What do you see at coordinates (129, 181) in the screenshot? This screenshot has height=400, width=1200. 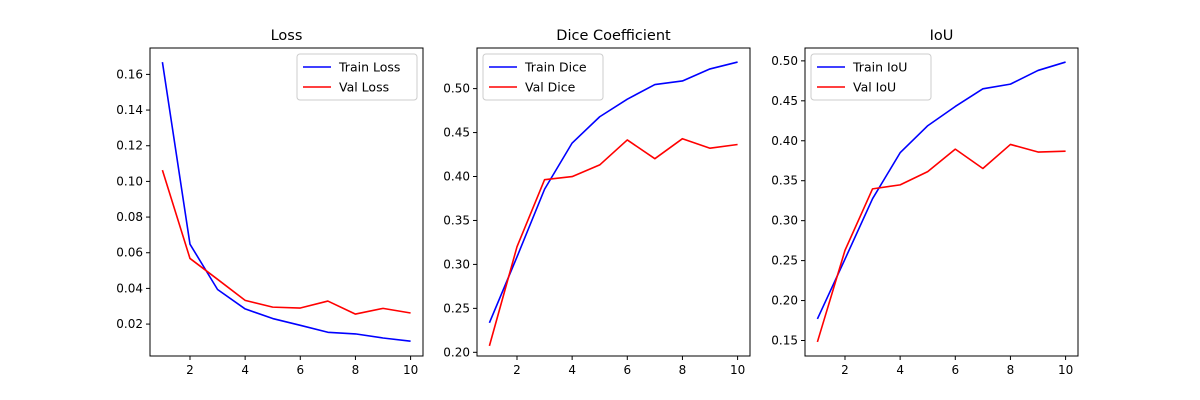 I see `y-tick-label: 0.10` at bounding box center [129, 181].